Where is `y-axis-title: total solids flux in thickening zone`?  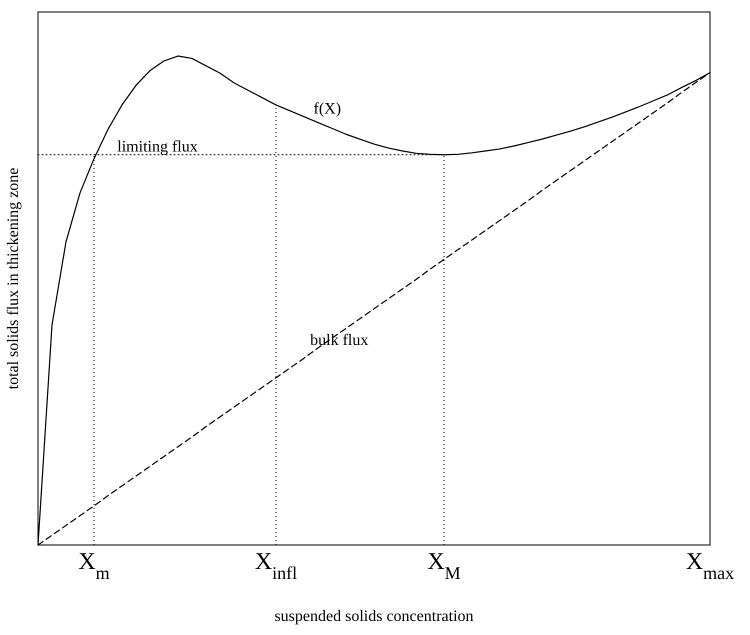 y-axis-title: total solids flux in thickening zone is located at coordinates (13, 279).